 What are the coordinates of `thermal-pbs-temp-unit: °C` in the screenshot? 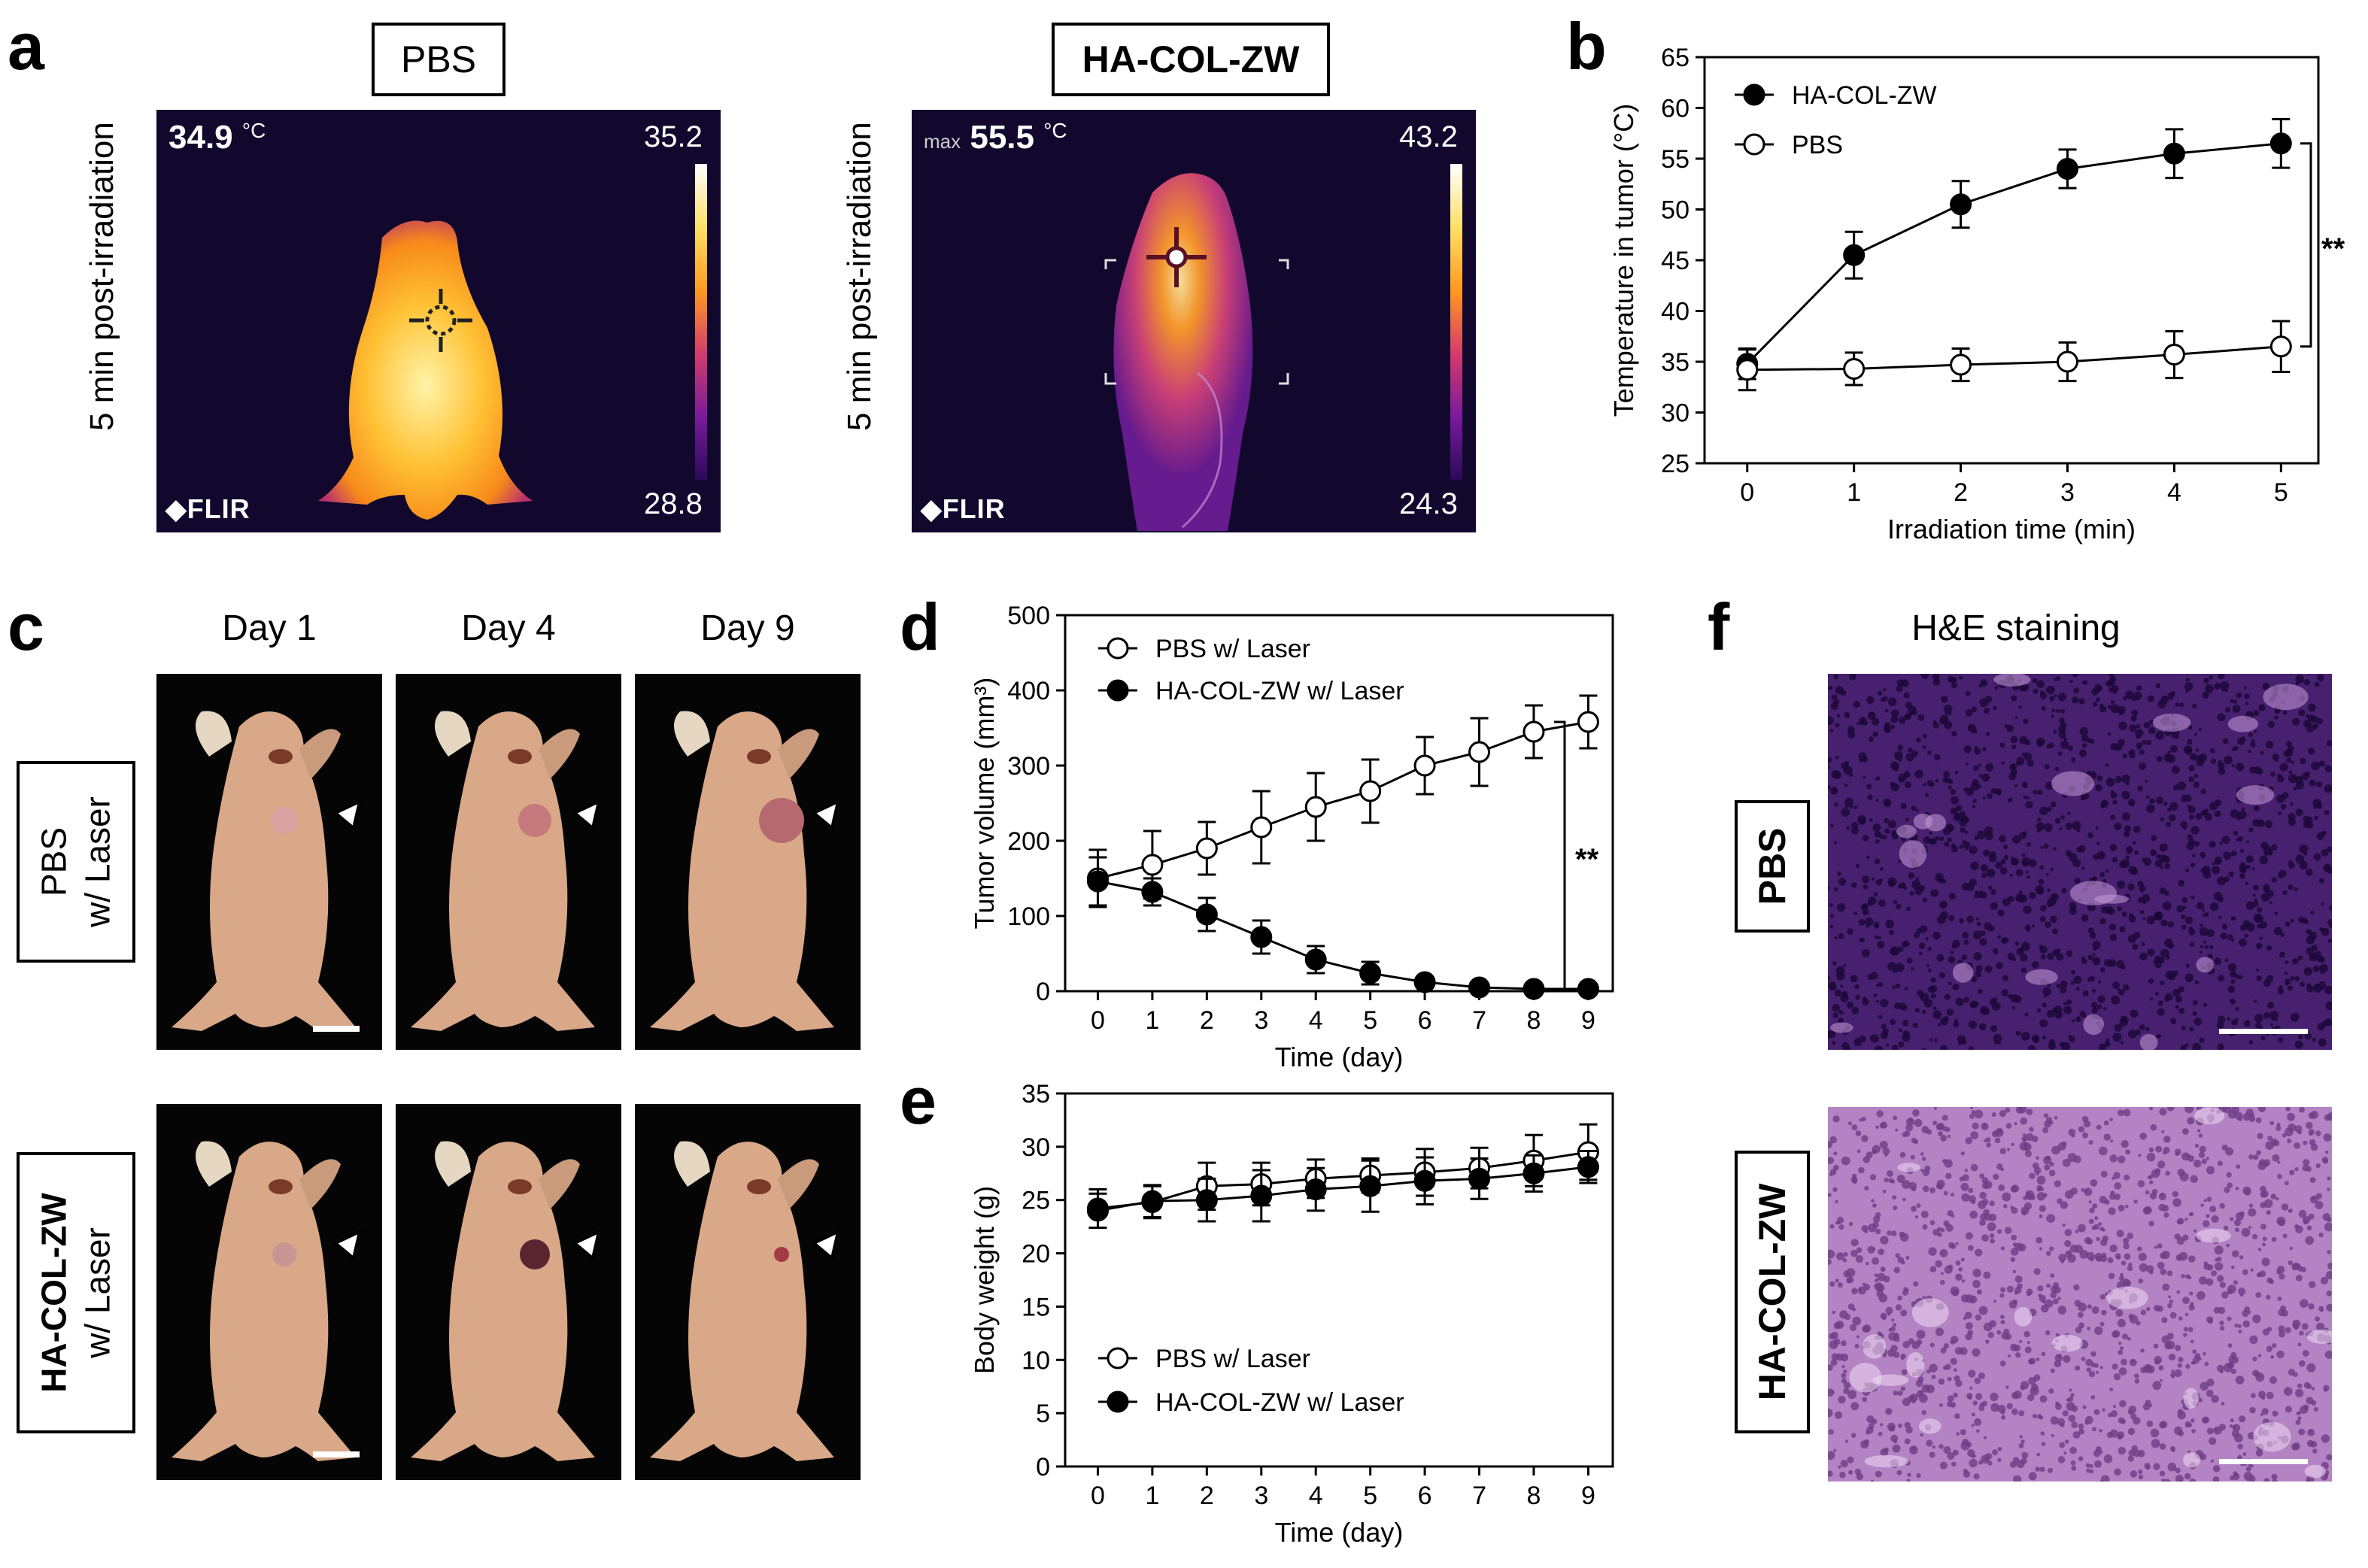 It's located at (253, 130).